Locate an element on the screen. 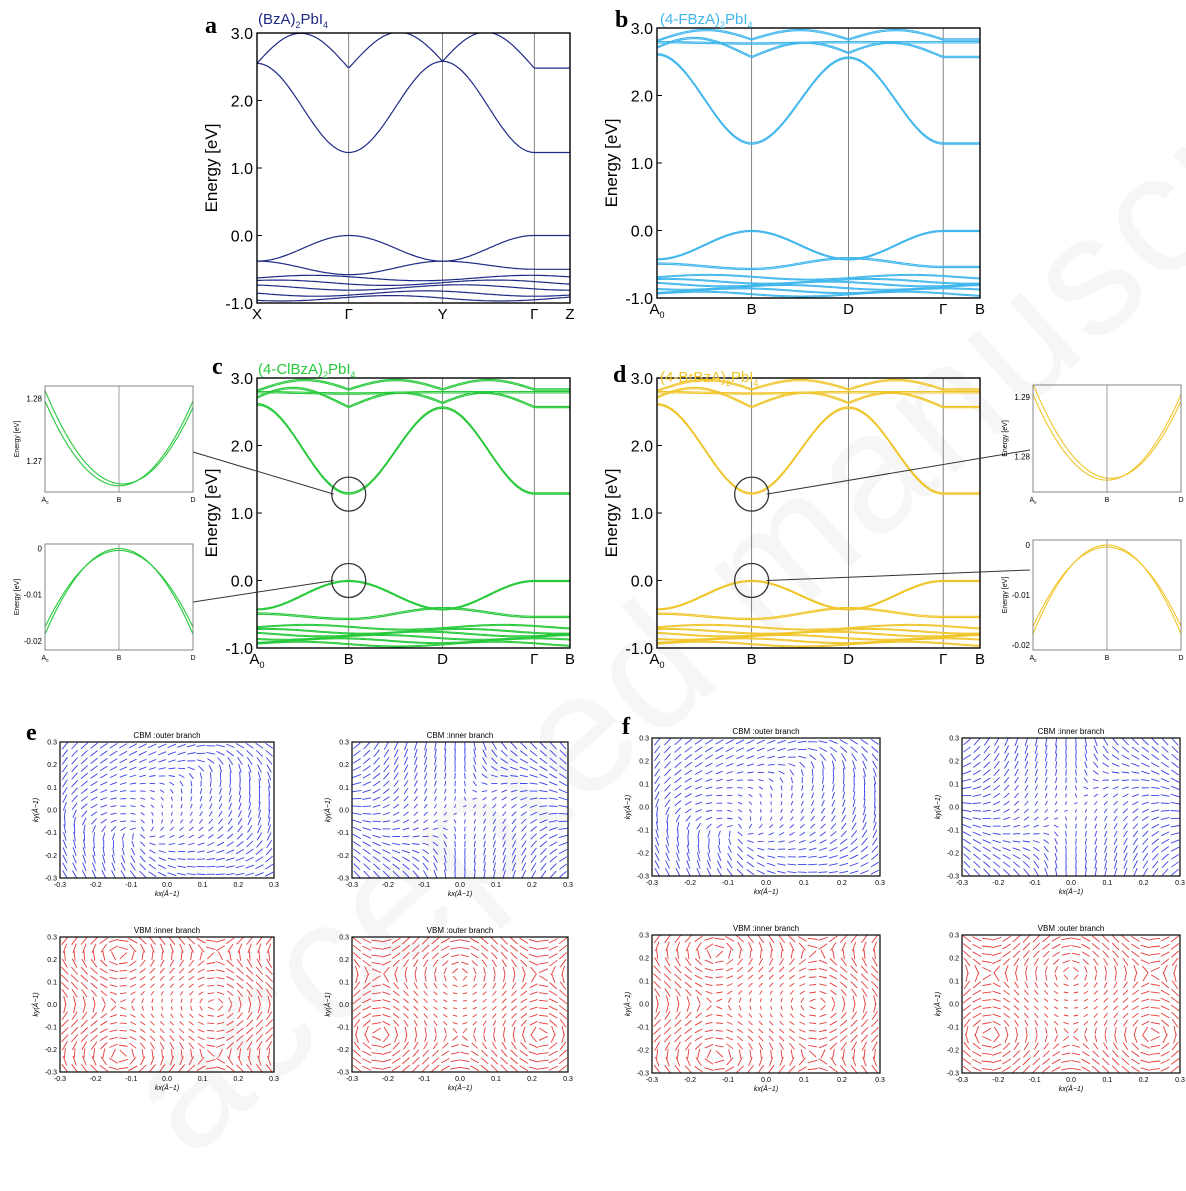 The height and width of the screenshot is (1191, 1186). x-tick-label: 0.2 is located at coordinates (1144, 1080).